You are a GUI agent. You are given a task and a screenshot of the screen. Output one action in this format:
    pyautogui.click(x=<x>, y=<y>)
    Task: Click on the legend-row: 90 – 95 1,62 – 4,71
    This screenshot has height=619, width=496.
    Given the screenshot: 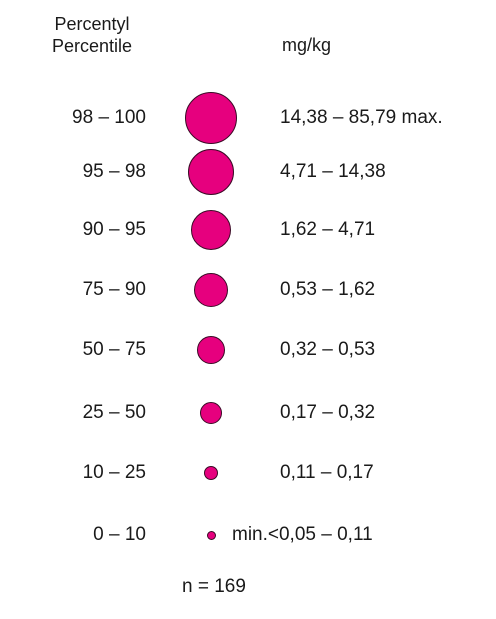 What is the action you would take?
    pyautogui.click(x=248, y=230)
    